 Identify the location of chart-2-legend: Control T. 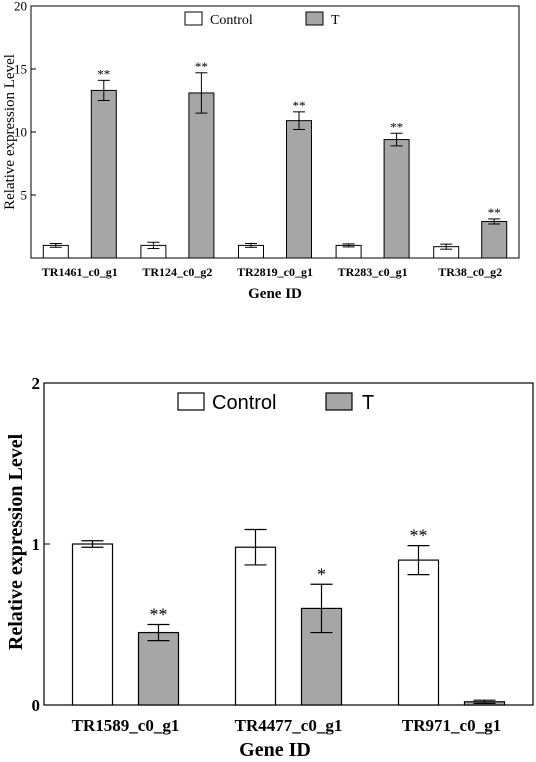
(275, 403).